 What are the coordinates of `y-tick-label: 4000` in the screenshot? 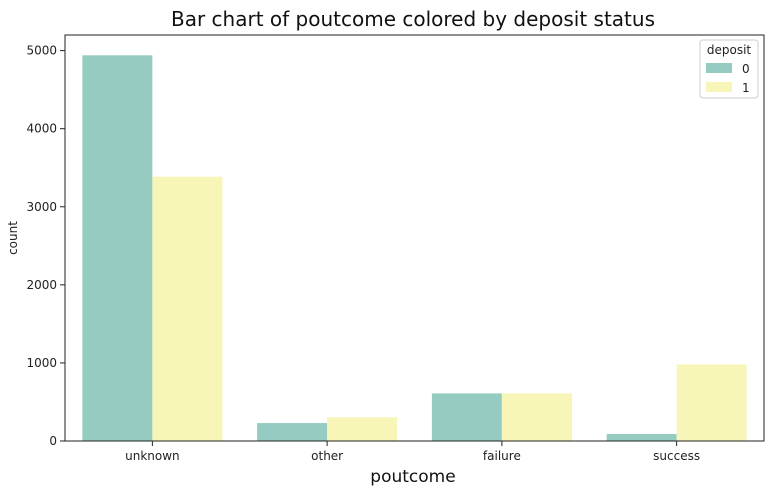 It's located at (41, 129).